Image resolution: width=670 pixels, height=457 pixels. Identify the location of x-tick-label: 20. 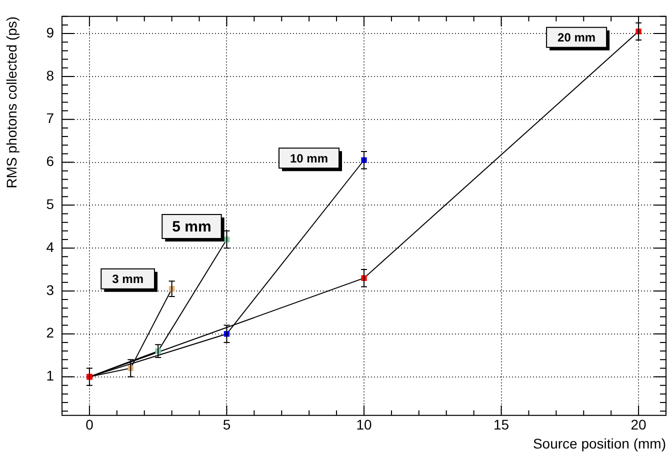
(638, 424).